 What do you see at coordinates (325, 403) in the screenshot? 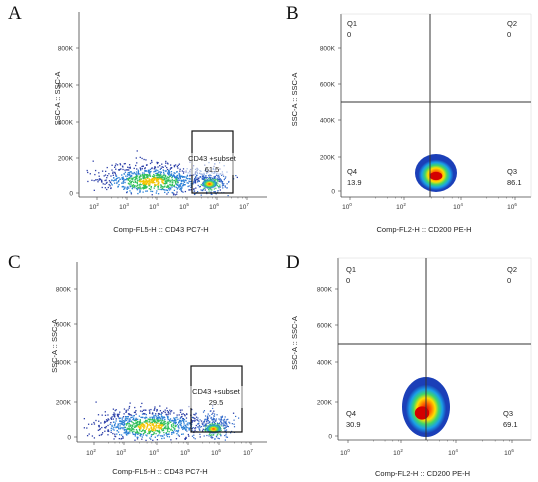
I see `y-tick-label: 200K` at bounding box center [325, 403].